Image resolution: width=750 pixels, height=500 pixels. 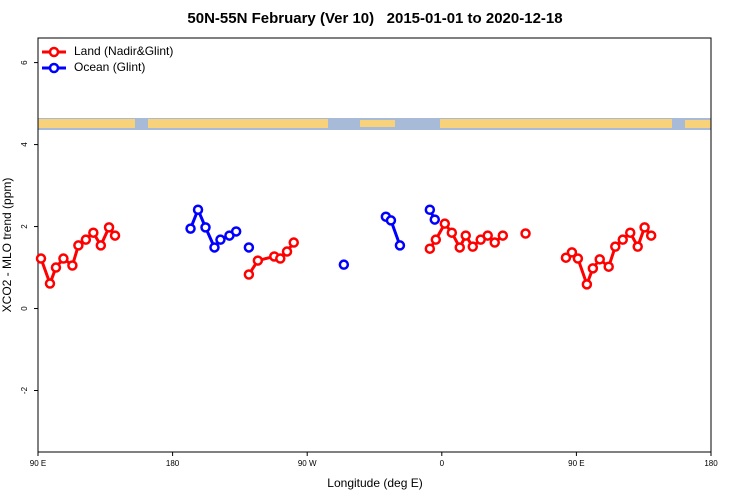 What do you see at coordinates (24, 226) in the screenshot?
I see `y-tick-label: 2` at bounding box center [24, 226].